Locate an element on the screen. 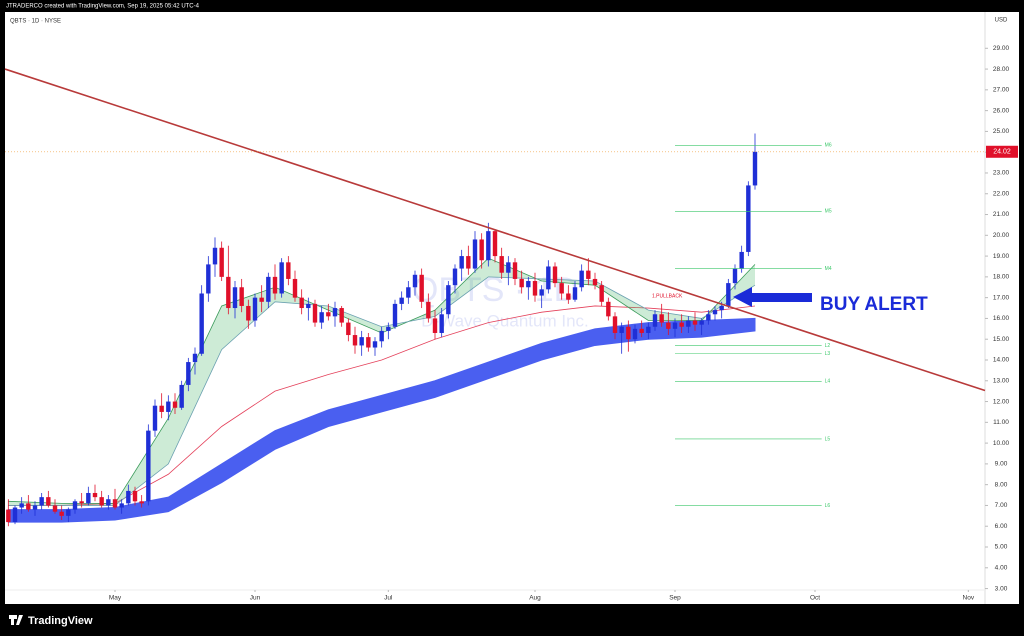 This screenshot has height=636, width=1024. y-tick-label: 29.00 is located at coordinates (1001, 48).